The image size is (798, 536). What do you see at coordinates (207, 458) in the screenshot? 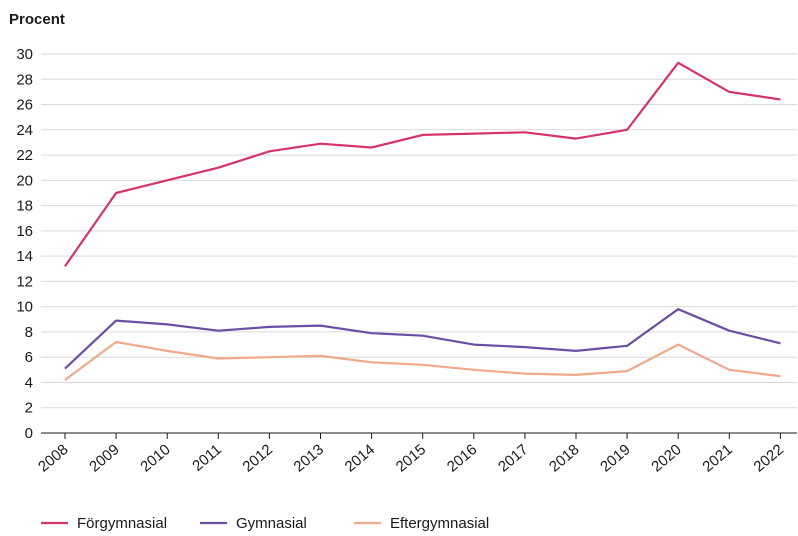
I see `x-tick-label: 2011` at bounding box center [207, 458].